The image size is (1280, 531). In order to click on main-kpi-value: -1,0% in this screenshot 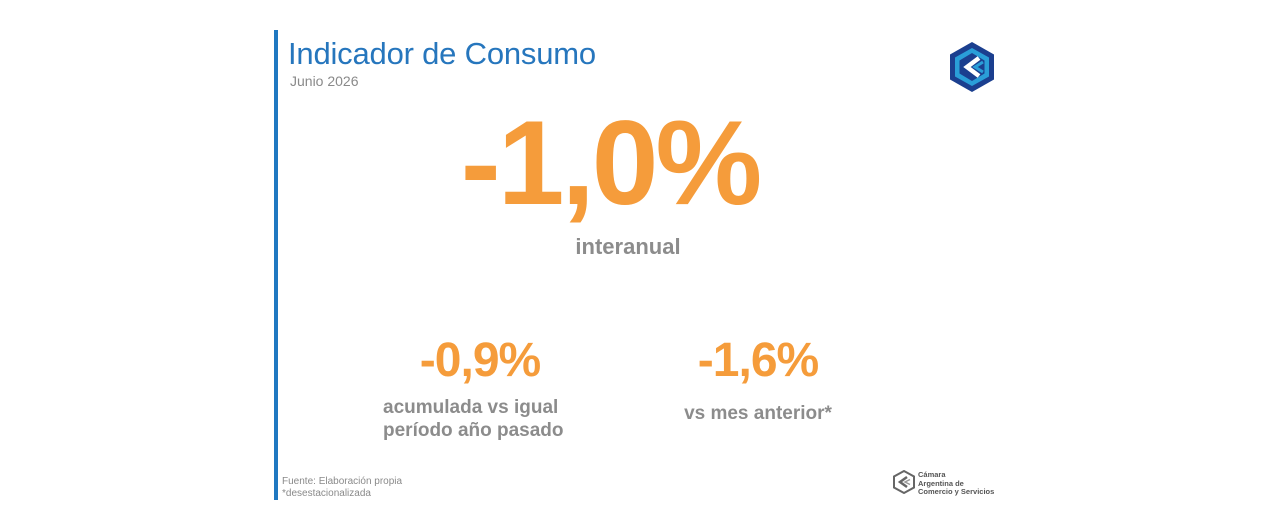, I will do `click(611, 163)`.